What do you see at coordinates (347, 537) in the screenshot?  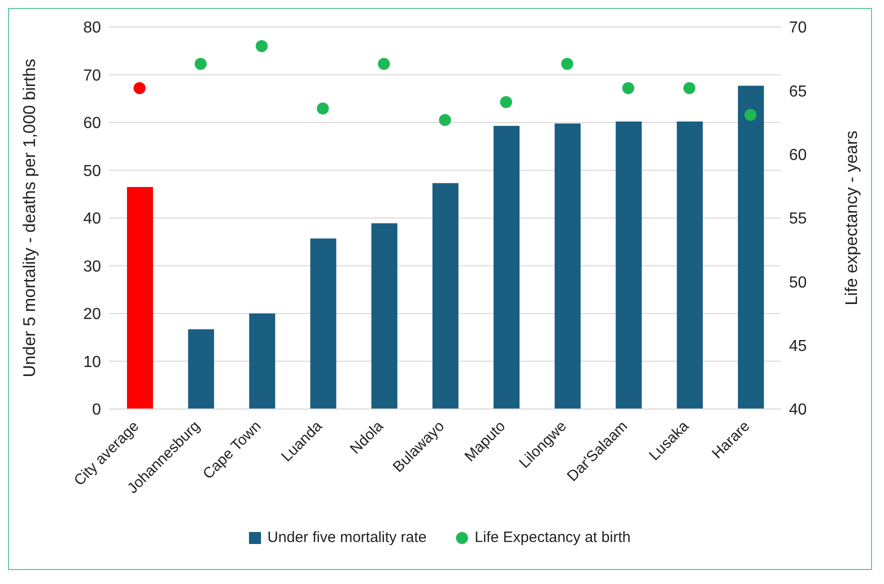 I see `legend-label: Under five mortality rate` at bounding box center [347, 537].